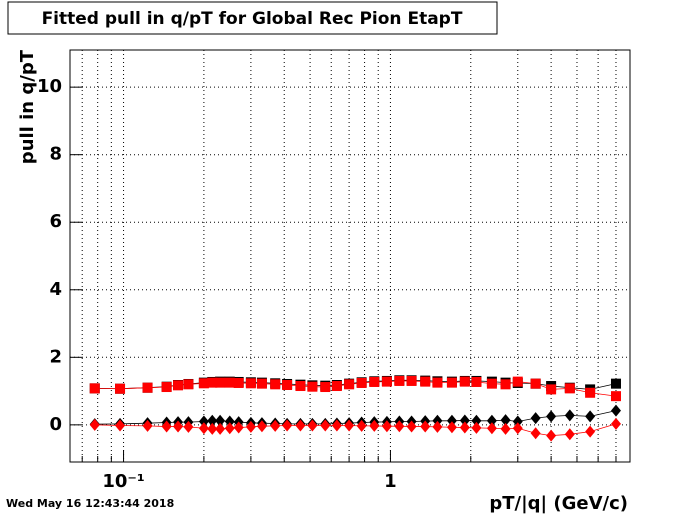  Describe the element at coordinates (49, 86) in the screenshot. I see `y-tick-label: 10` at that location.